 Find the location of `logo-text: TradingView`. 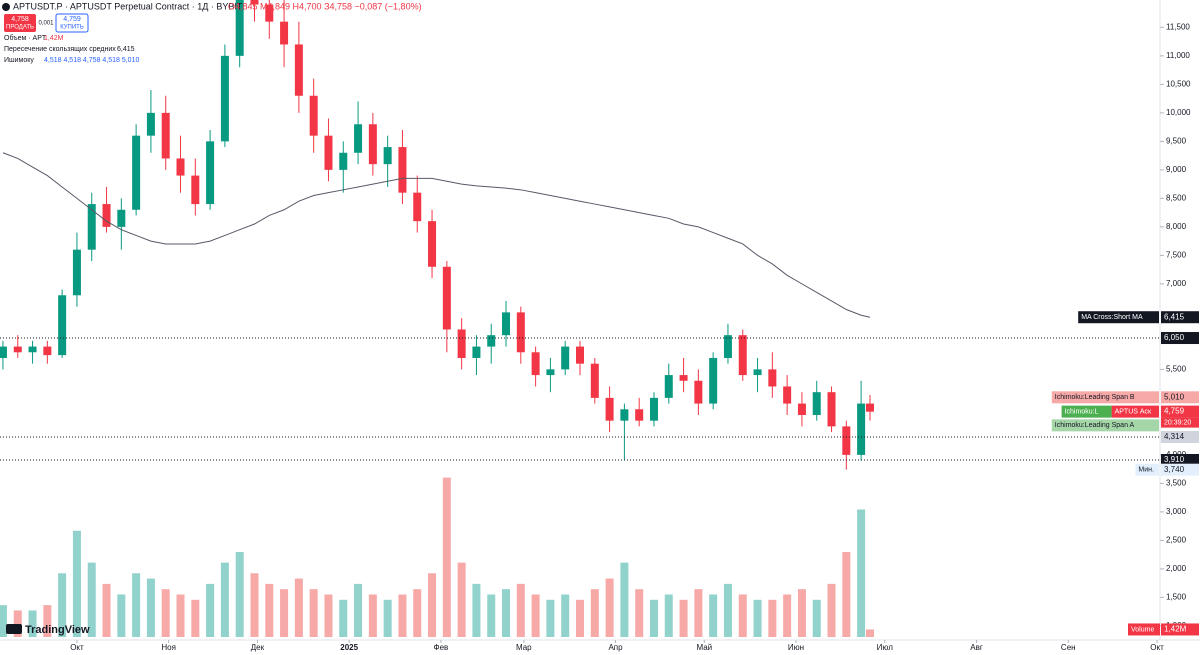

logo-text: TradingView is located at coordinates (57, 630).